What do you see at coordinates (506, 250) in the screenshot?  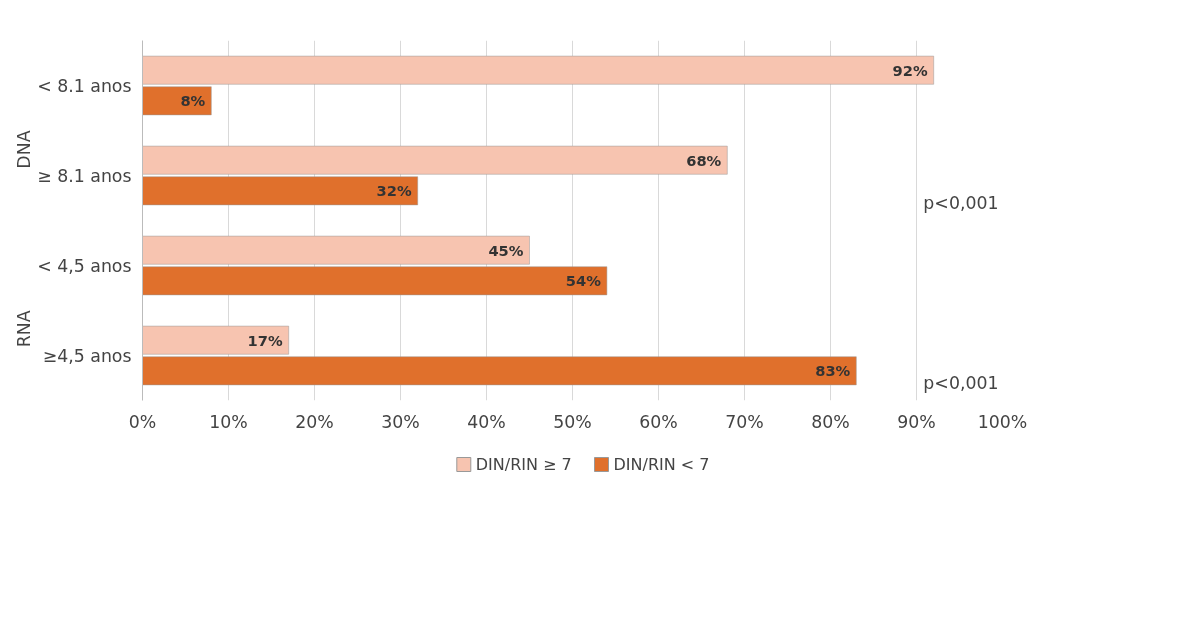 I see `data-label: 45%` at bounding box center [506, 250].